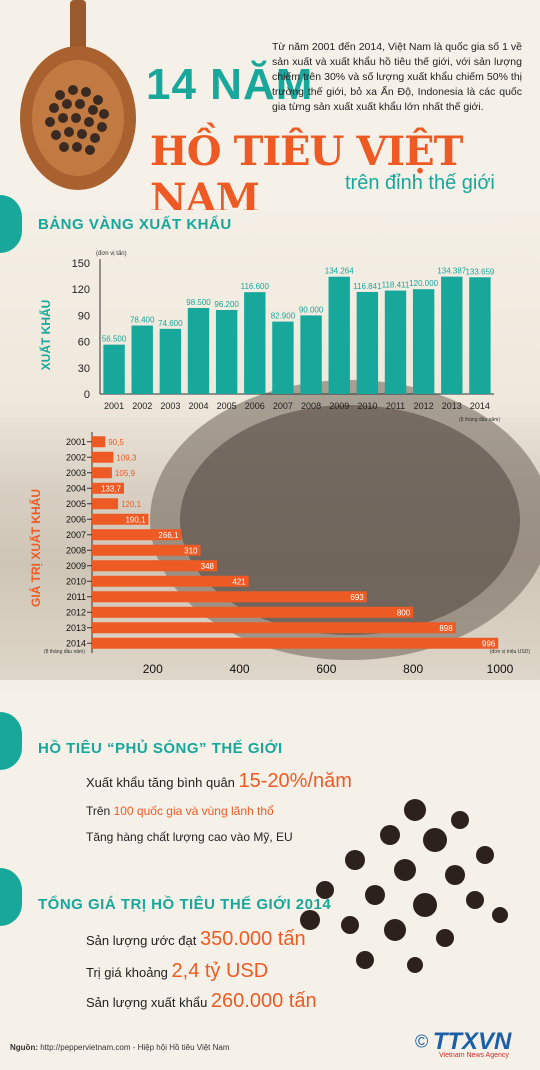 The image size is (540, 1070). Describe the element at coordinates (76, 566) in the screenshot. I see `y-tick-label: 2009` at that location.